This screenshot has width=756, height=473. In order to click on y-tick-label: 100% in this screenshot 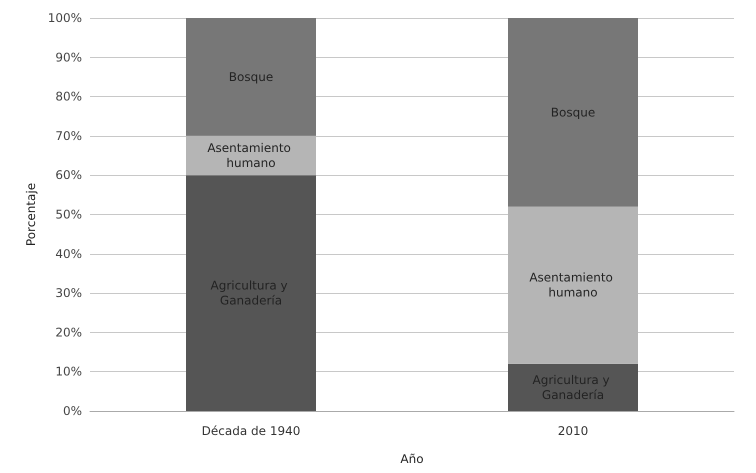, I will do `click(65, 18)`.